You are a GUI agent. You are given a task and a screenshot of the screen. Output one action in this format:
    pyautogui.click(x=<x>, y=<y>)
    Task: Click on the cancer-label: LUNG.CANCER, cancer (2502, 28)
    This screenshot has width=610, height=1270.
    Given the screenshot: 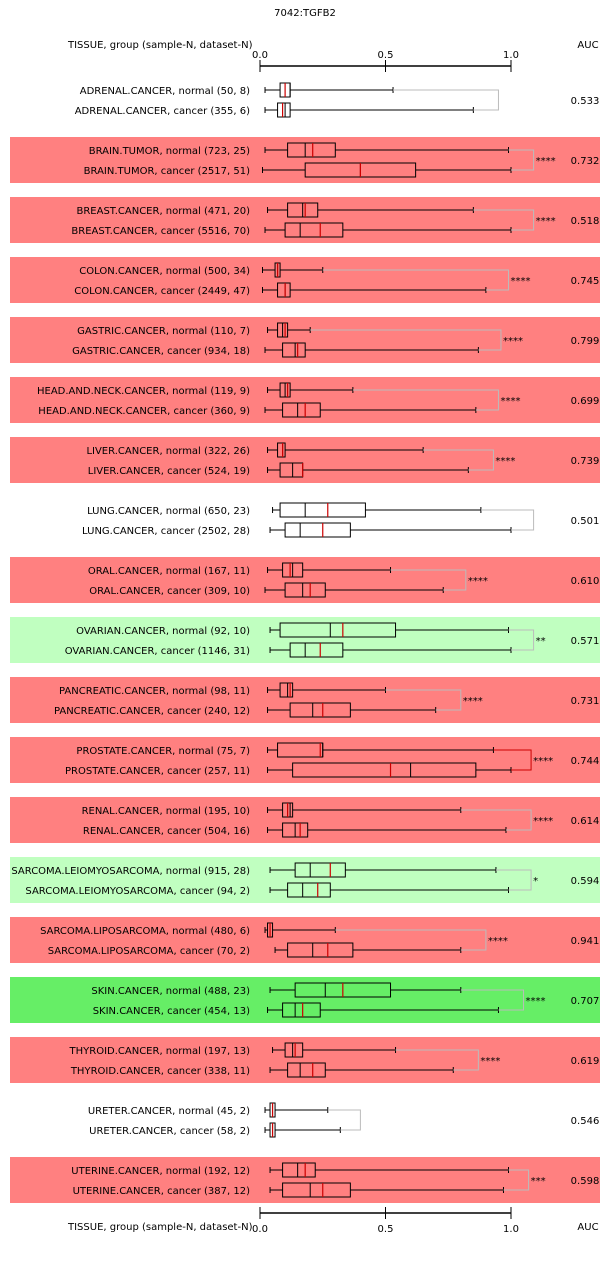 What is the action you would take?
    pyautogui.click(x=166, y=531)
    